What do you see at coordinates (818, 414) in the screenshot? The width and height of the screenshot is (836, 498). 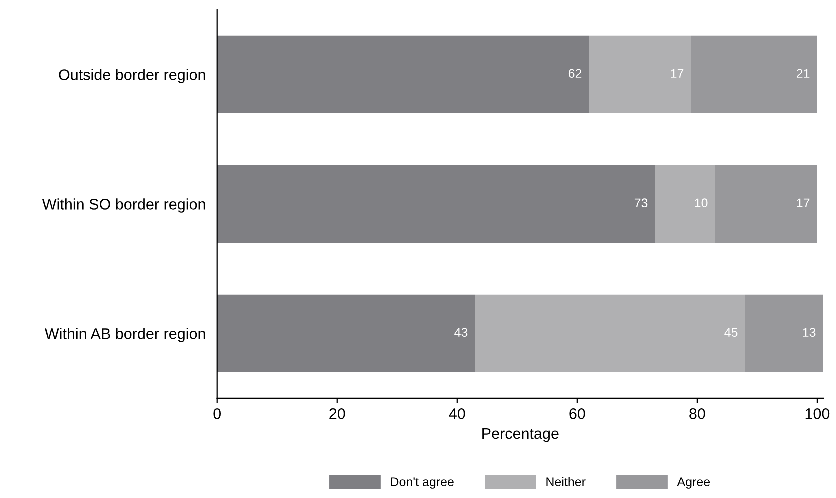 I see `x-tick-label: 100` at bounding box center [818, 414].